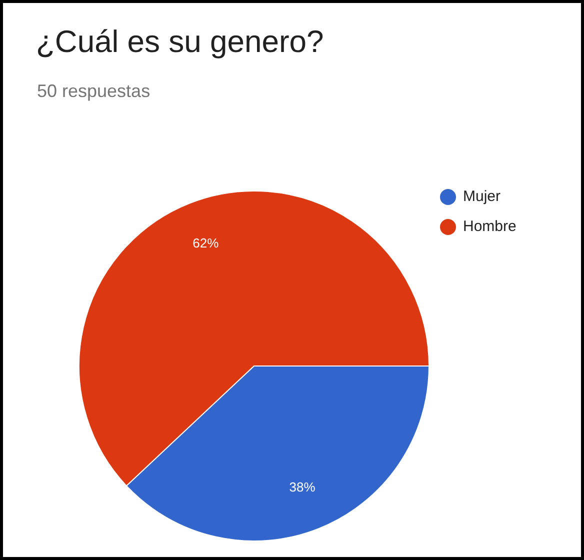 This screenshot has height=560, width=584. Describe the element at coordinates (93, 91) in the screenshot. I see `chart-subtitle: 50 respuestas` at that location.